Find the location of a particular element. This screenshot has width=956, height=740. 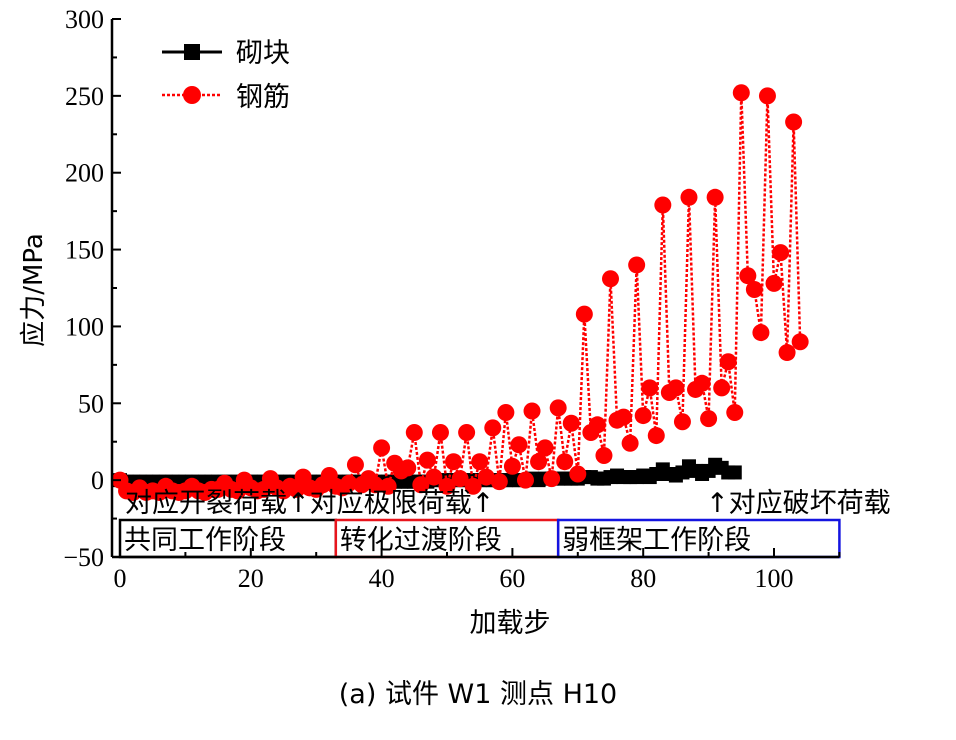

y-axis-label: 应力/MPa is located at coordinates (34, 290).